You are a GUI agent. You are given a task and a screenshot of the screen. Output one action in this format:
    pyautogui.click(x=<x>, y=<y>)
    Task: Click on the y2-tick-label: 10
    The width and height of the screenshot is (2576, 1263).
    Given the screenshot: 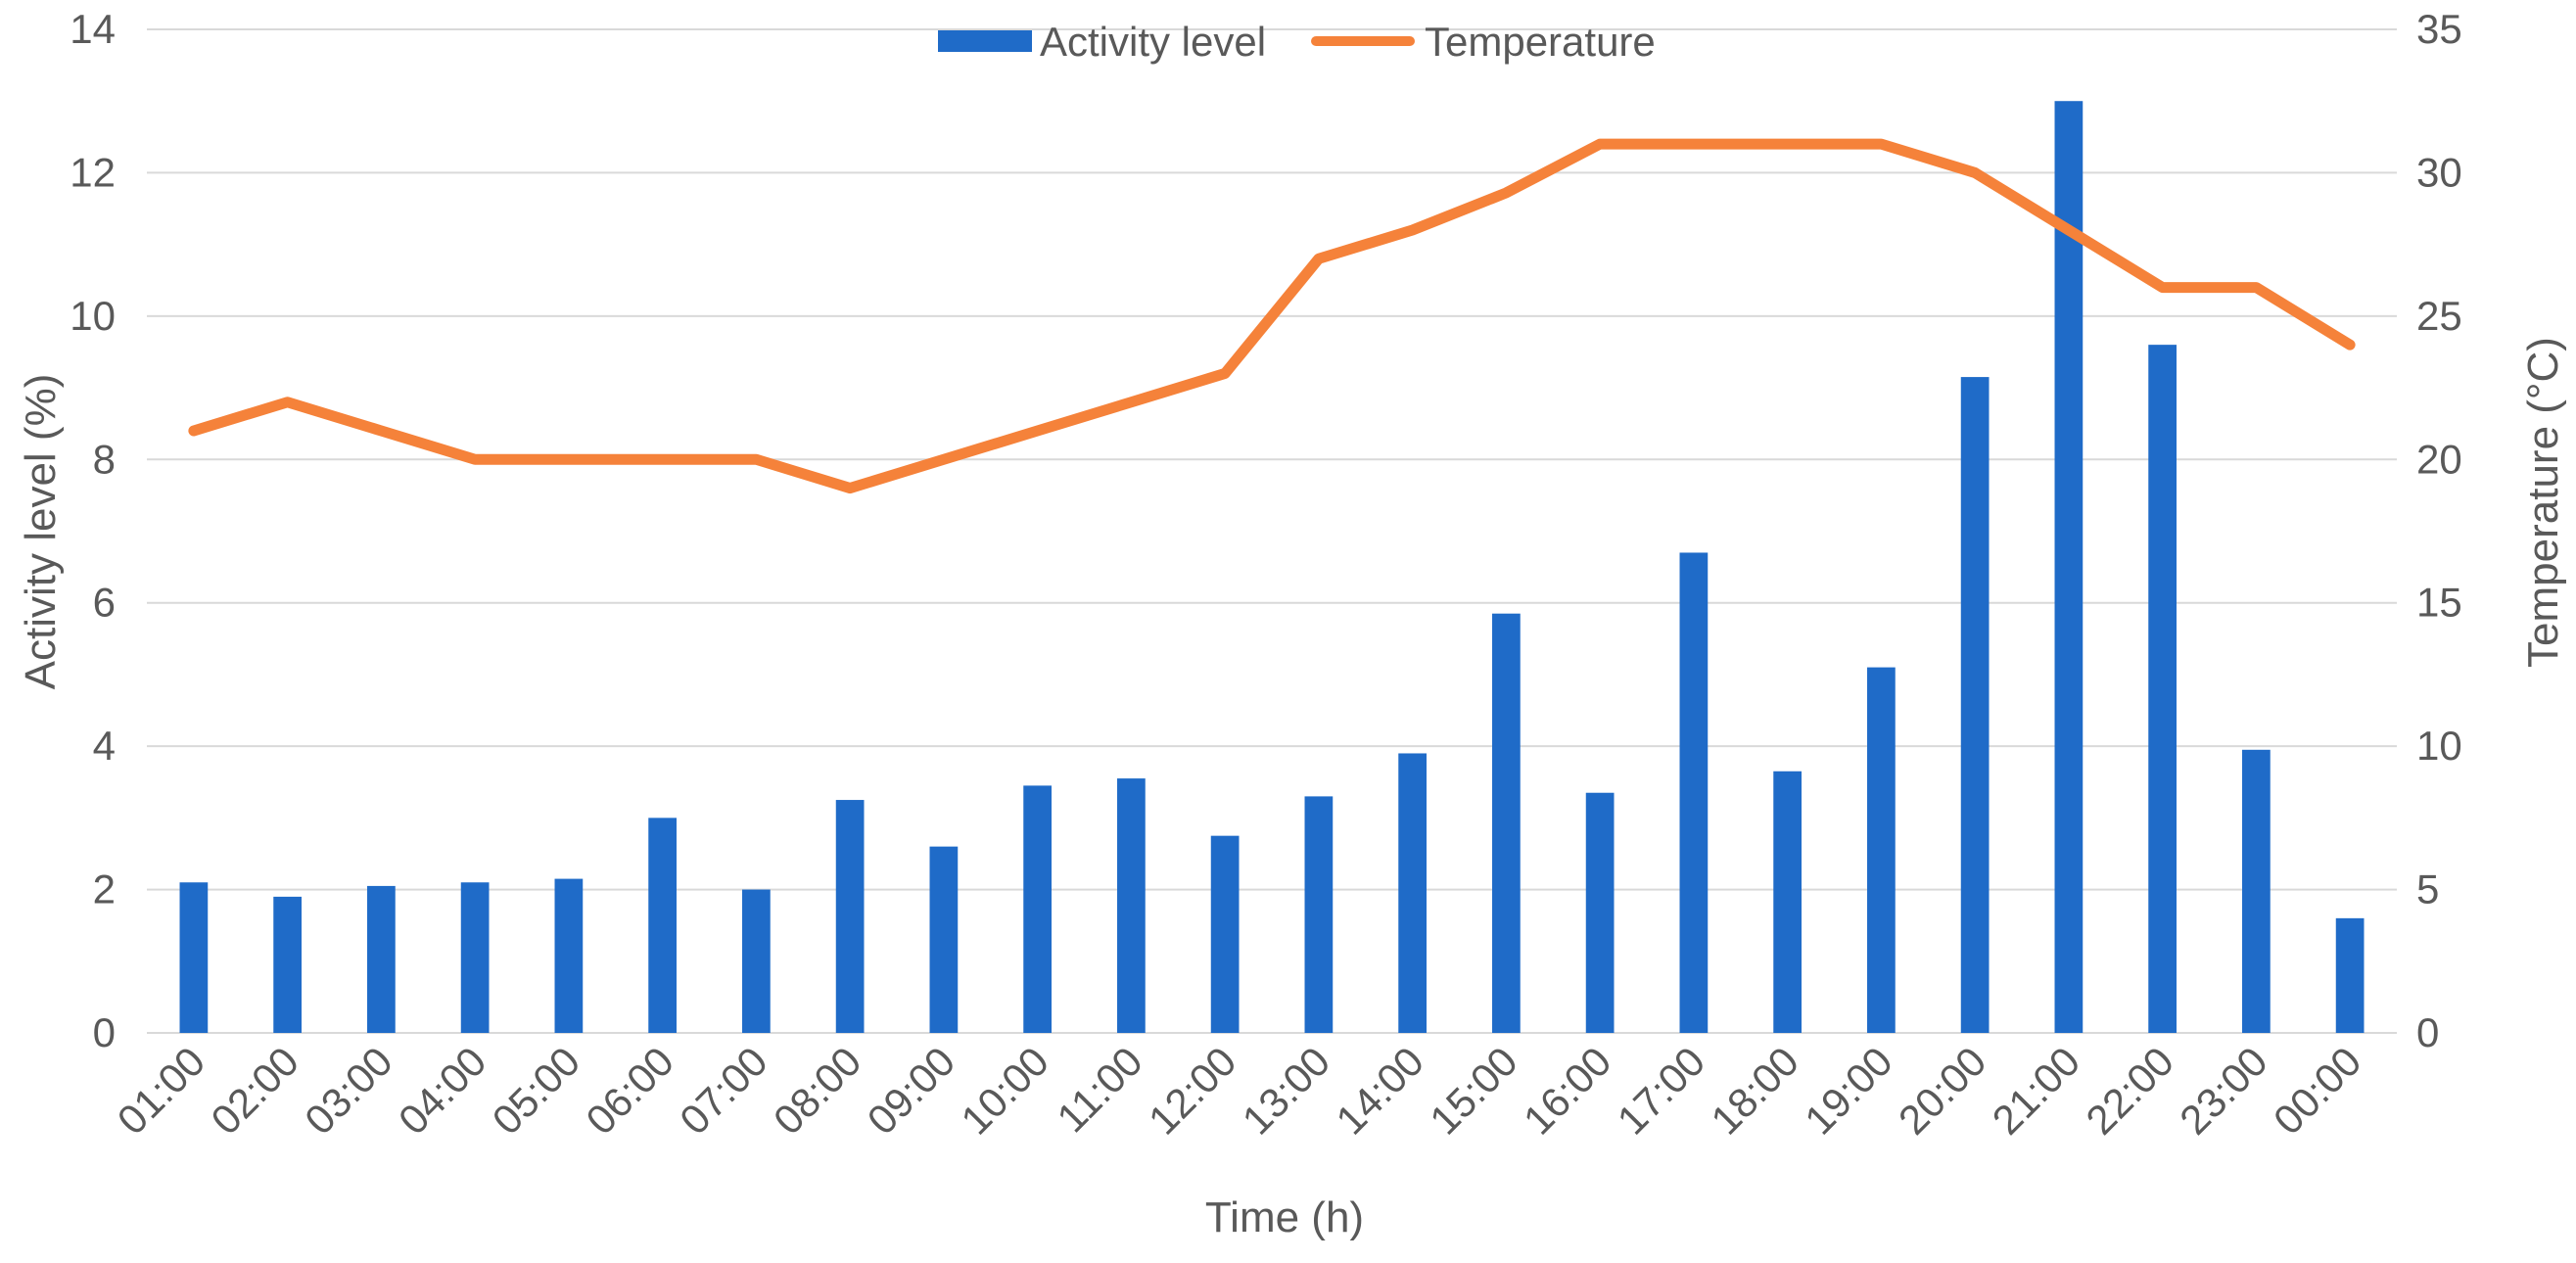 What is the action you would take?
    pyautogui.click(x=2439, y=746)
    